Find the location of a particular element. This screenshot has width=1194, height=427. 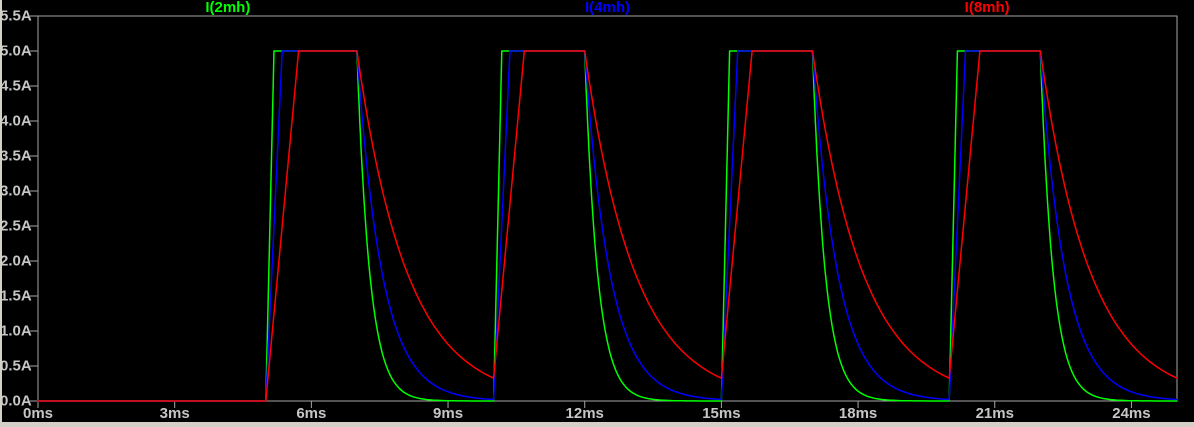

y-axis-tick-label: 2.0A is located at coordinates (16, 261).